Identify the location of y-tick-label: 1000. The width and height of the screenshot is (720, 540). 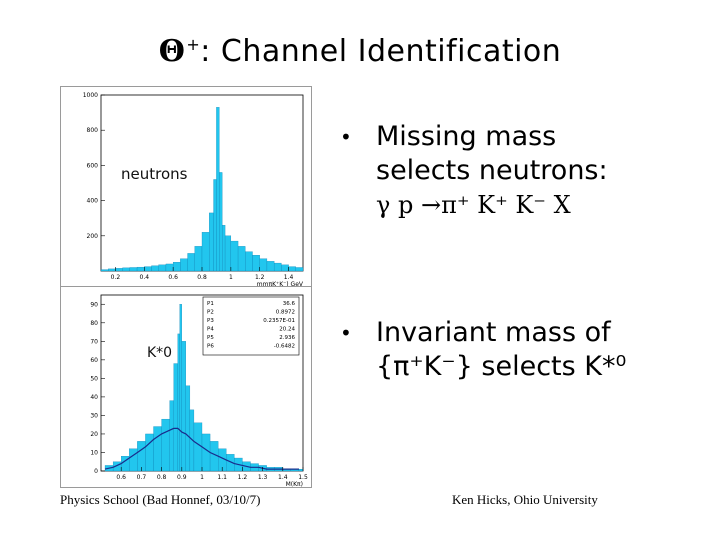
(90, 95).